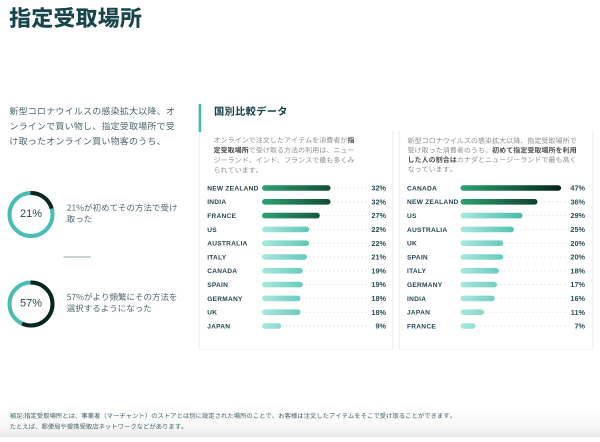  Describe the element at coordinates (577, 215) in the screenshot. I see `svg-text: 29%` at that location.